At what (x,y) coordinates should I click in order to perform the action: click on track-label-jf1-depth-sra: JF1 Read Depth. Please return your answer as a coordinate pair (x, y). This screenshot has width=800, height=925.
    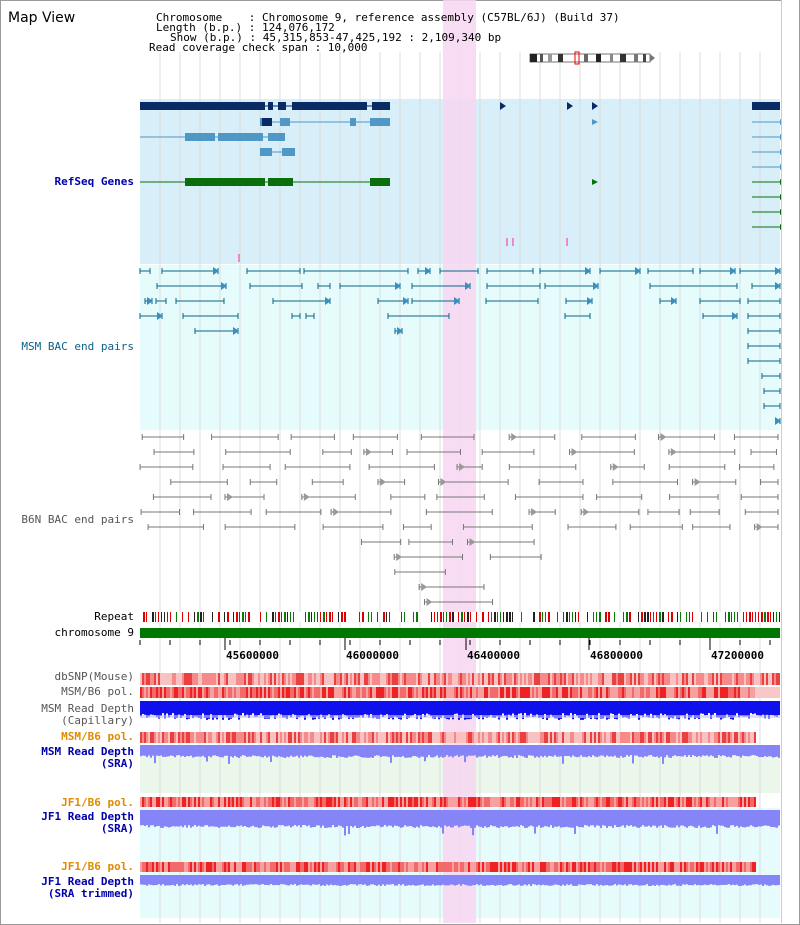
    Looking at the image, I should click on (87, 816).